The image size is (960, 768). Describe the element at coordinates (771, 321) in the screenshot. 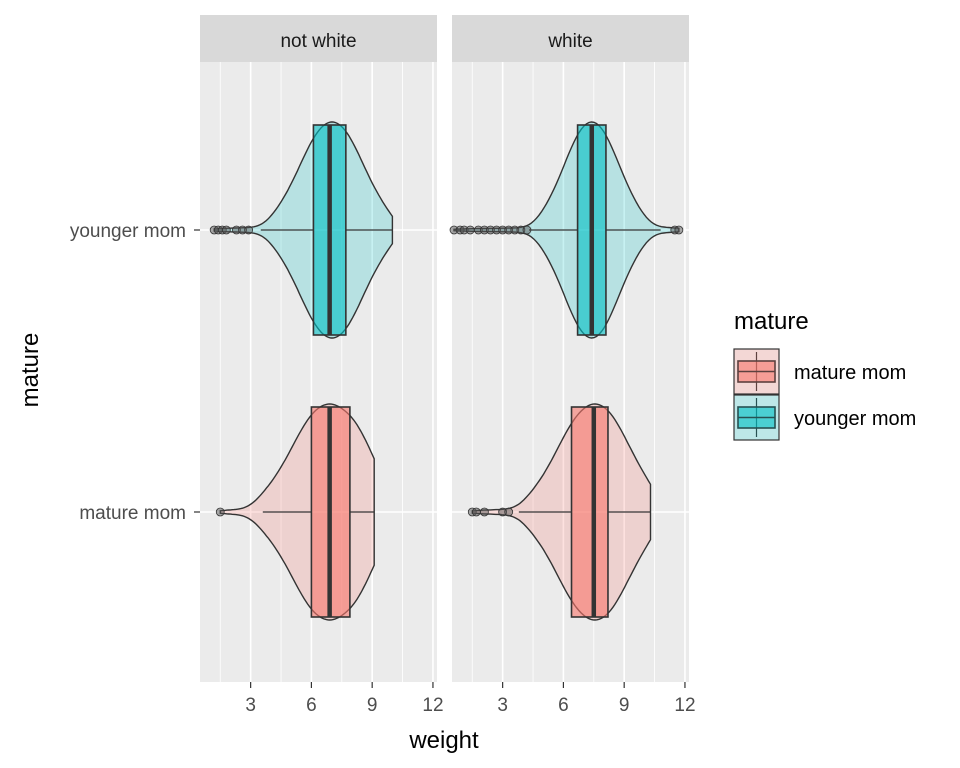

I see `legend-title: mature` at that location.